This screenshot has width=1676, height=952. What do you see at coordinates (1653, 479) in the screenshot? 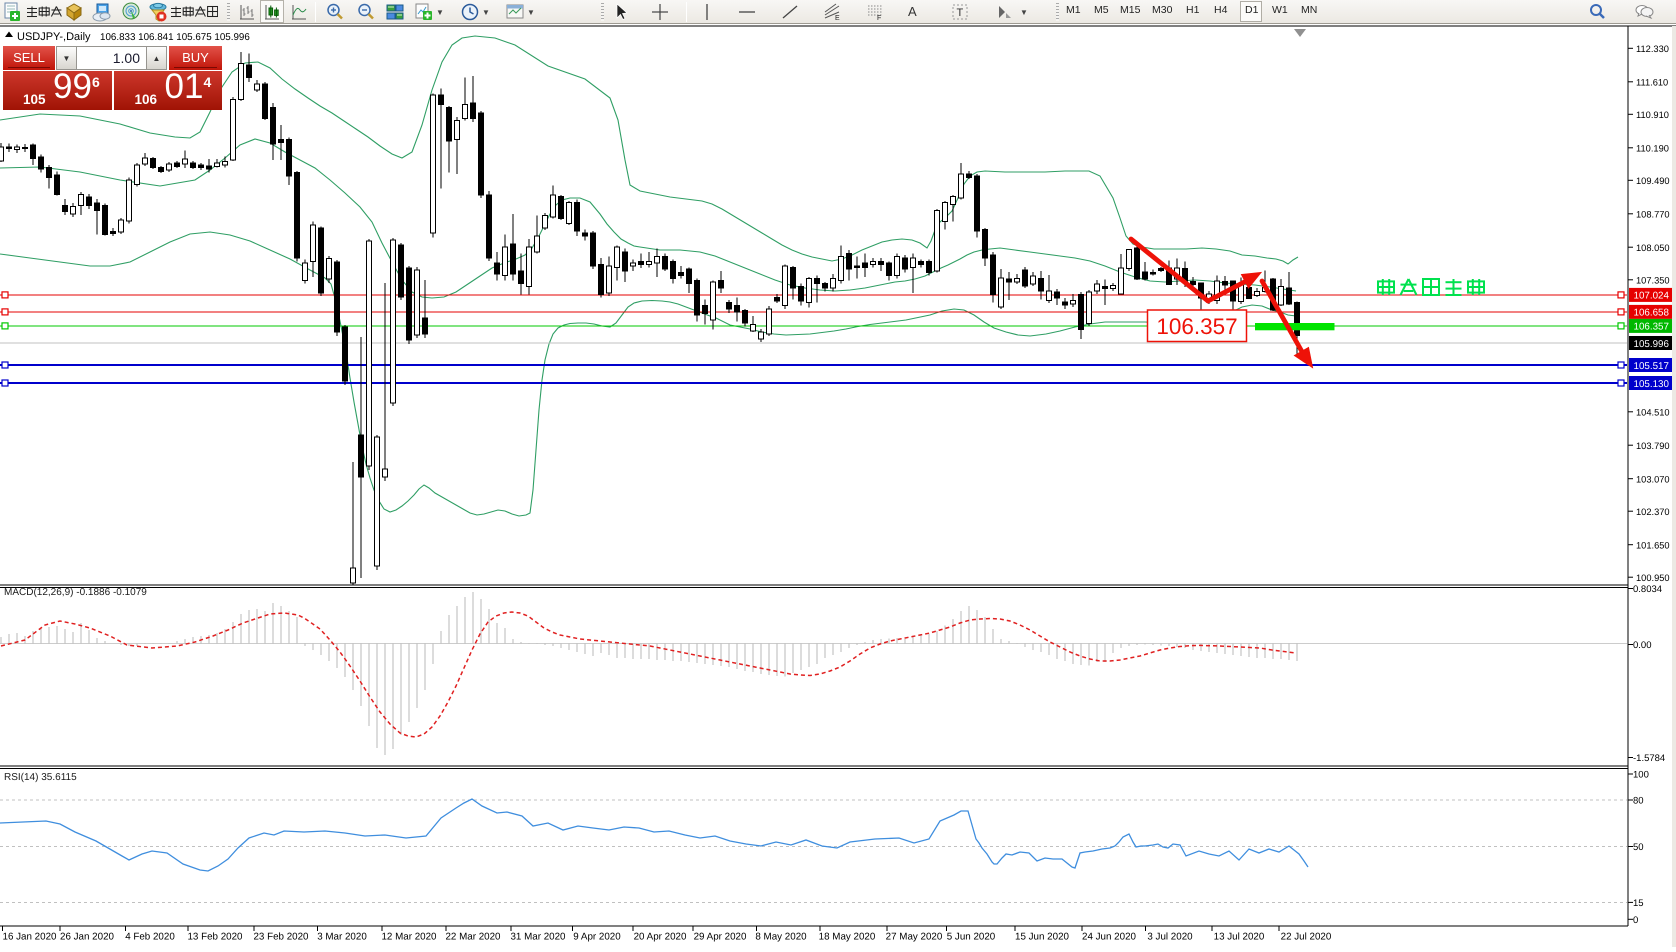
I see `svg-text: 103.070` at bounding box center [1653, 479].